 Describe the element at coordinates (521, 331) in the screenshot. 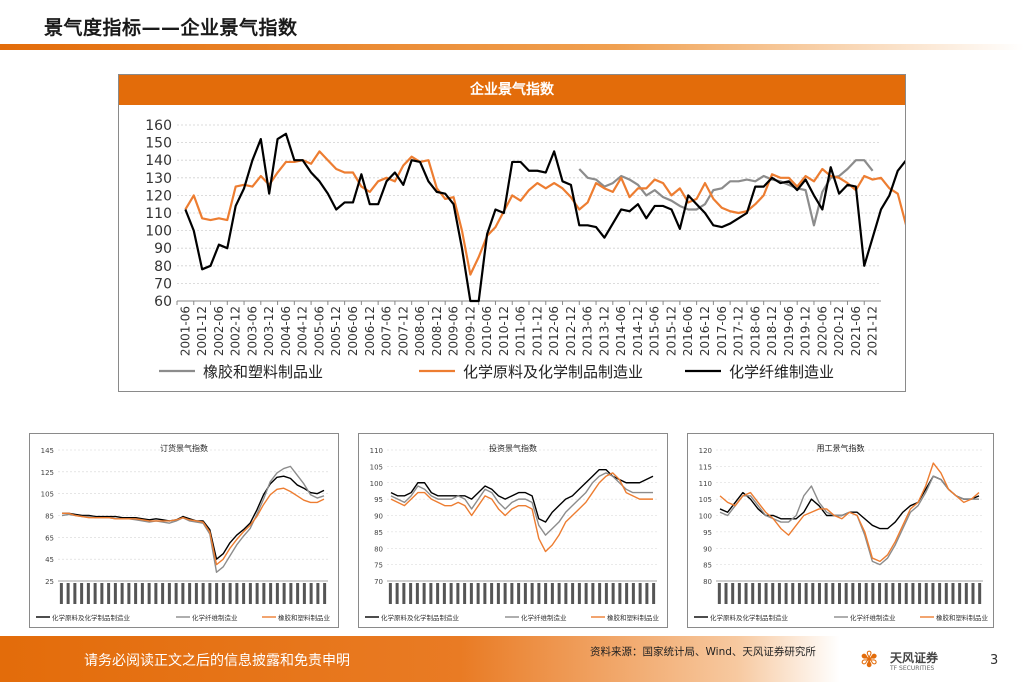

I see `main-x-tick-label: 2011-06` at that location.